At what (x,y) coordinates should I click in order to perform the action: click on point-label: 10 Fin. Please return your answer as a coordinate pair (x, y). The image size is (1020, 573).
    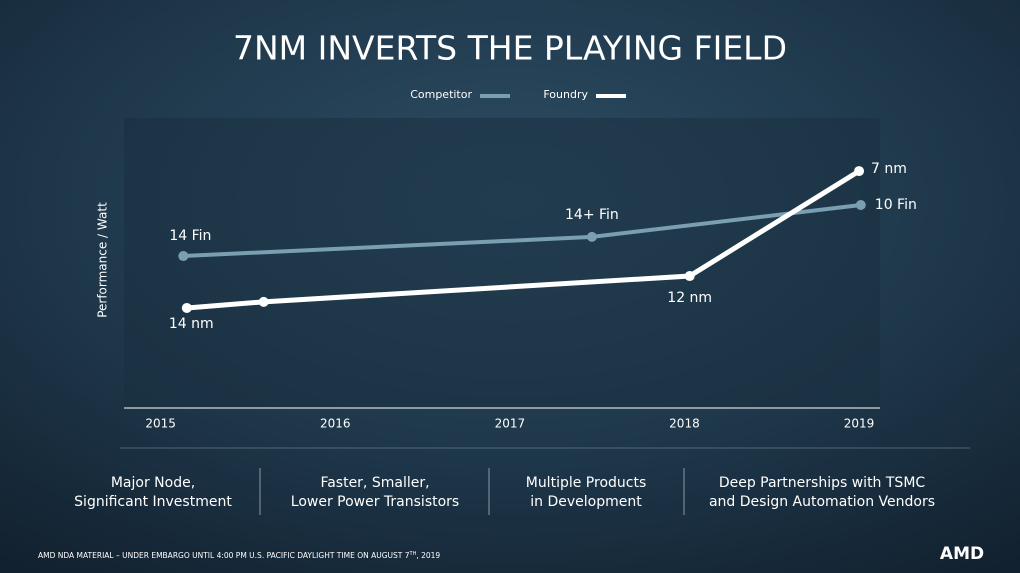
    Looking at the image, I should click on (896, 205).